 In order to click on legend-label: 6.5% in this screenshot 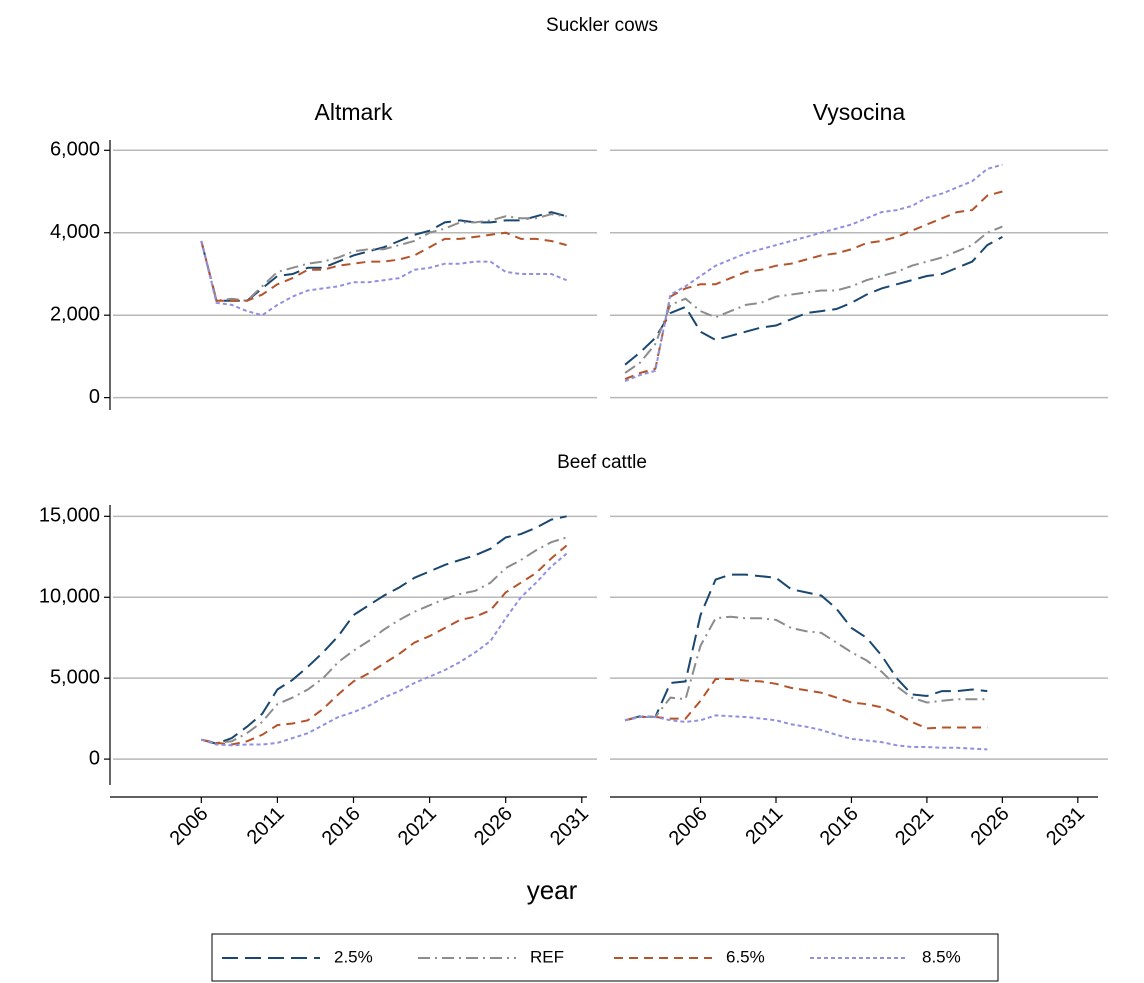, I will do `click(745, 956)`.